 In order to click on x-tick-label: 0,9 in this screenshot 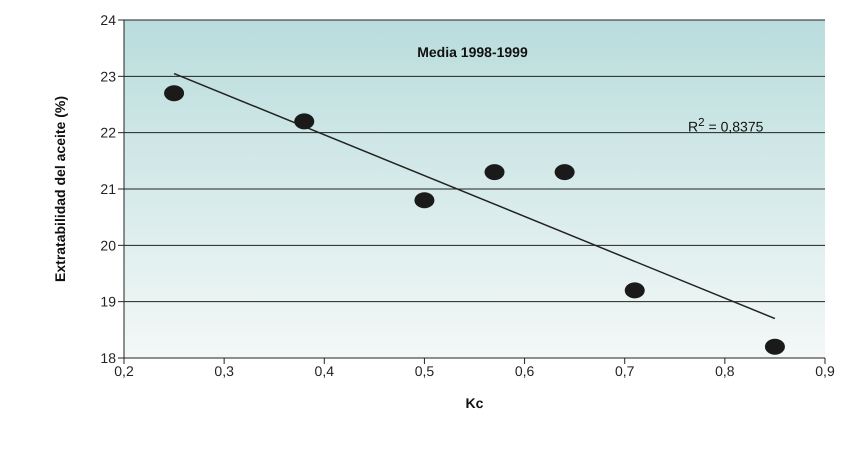, I will do `click(825, 370)`.